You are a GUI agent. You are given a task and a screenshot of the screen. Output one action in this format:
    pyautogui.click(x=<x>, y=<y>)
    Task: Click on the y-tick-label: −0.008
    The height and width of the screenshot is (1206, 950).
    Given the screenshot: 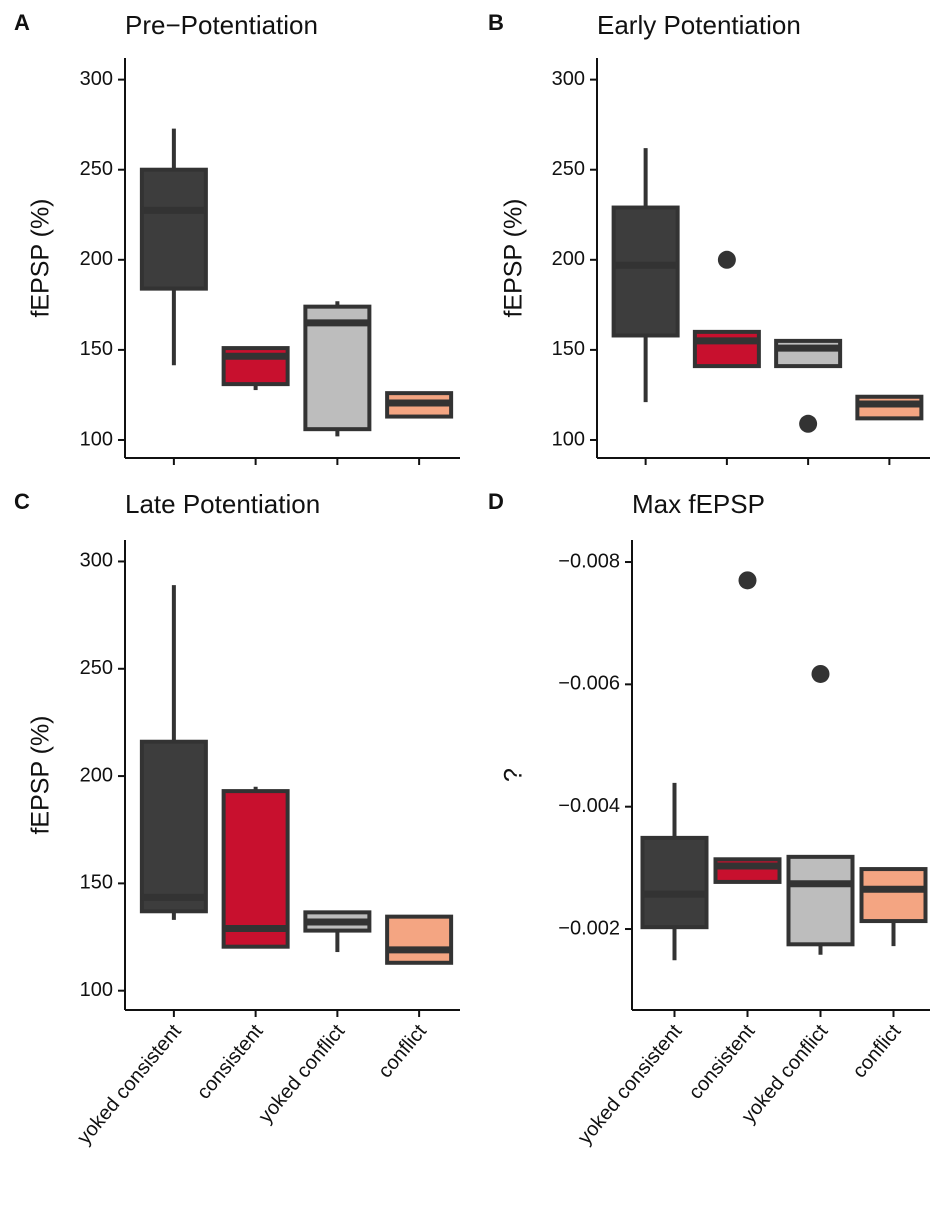 What is the action you would take?
    pyautogui.click(x=589, y=561)
    